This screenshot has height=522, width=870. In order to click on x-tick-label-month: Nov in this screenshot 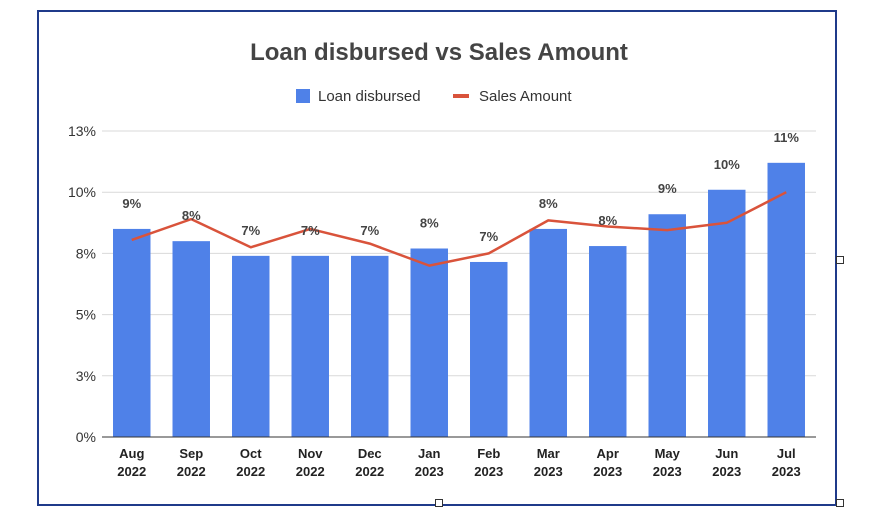, I will do `click(310, 453)`.